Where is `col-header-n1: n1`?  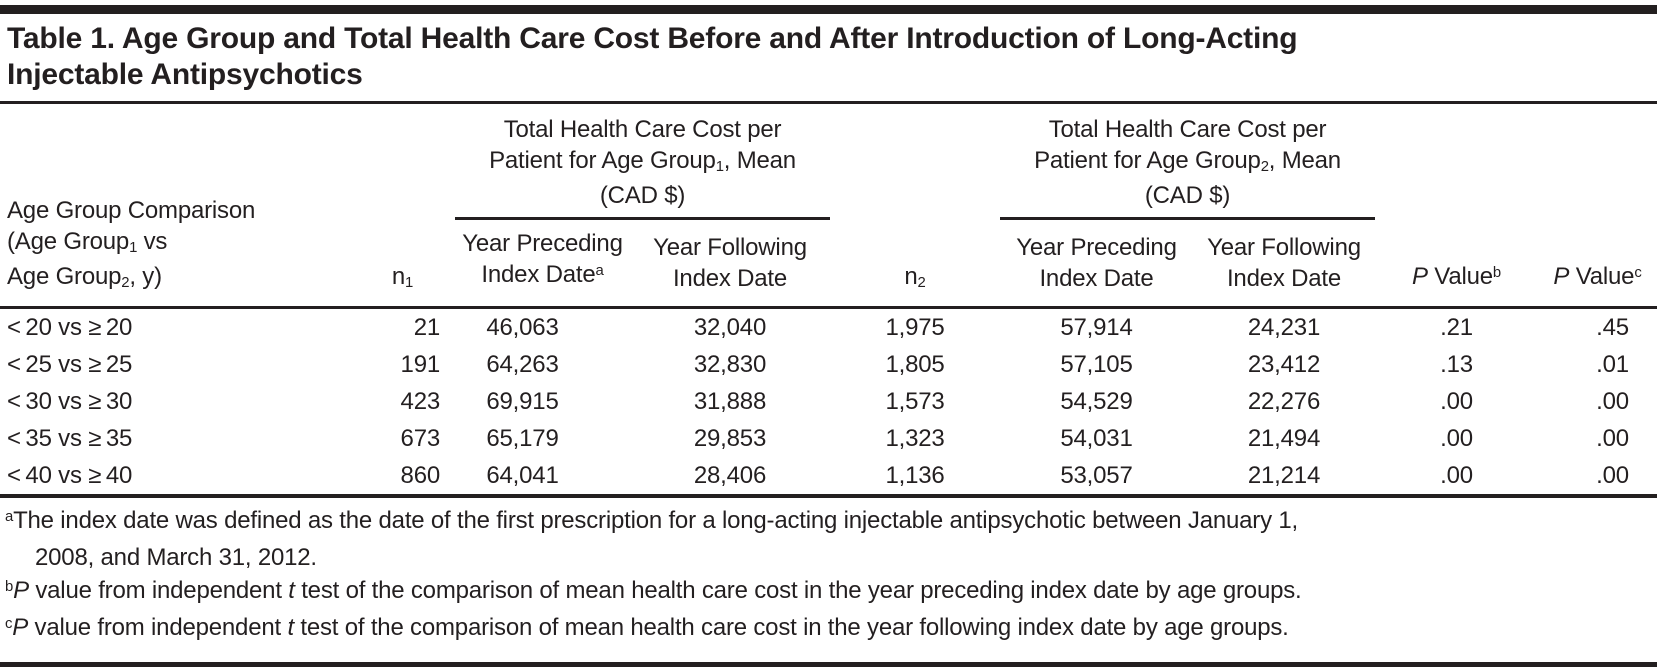 col-header-n1: n1 is located at coordinates (402, 206).